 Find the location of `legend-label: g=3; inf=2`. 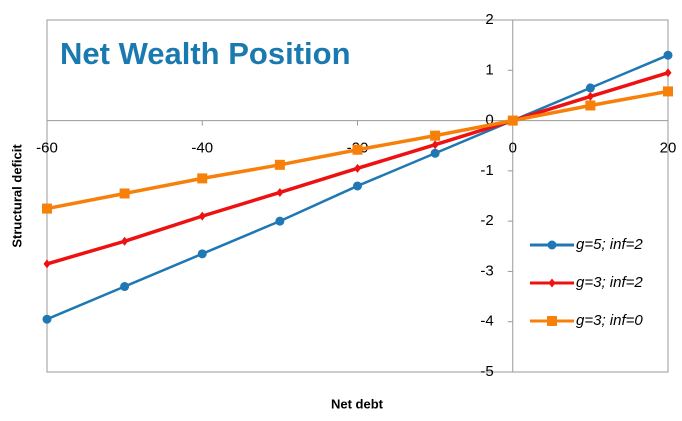

legend-label: g=3; inf=2 is located at coordinates (609, 282).